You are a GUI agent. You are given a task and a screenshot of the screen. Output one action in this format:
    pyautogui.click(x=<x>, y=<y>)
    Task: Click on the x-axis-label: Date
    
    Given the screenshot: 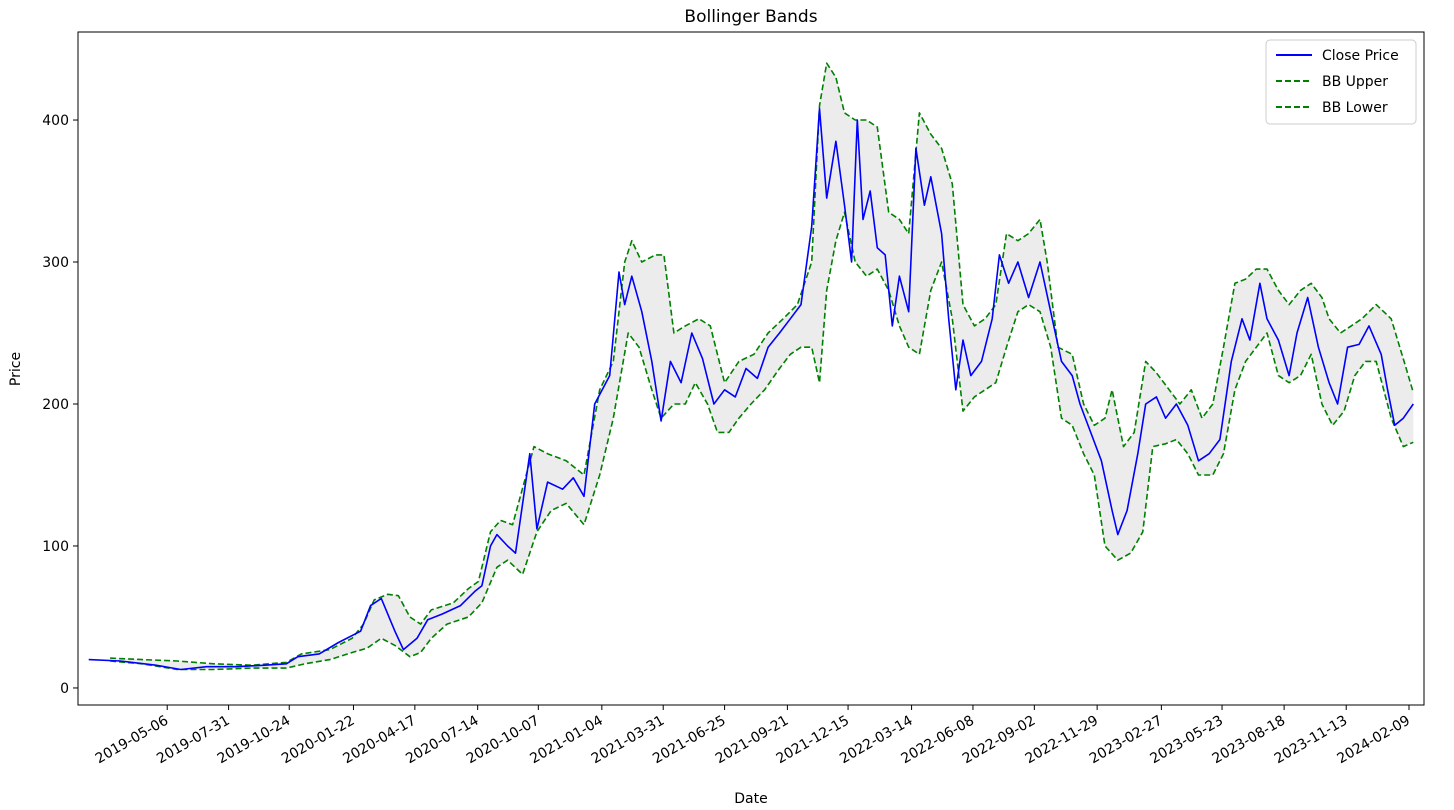 What is the action you would take?
    pyautogui.click(x=750, y=799)
    